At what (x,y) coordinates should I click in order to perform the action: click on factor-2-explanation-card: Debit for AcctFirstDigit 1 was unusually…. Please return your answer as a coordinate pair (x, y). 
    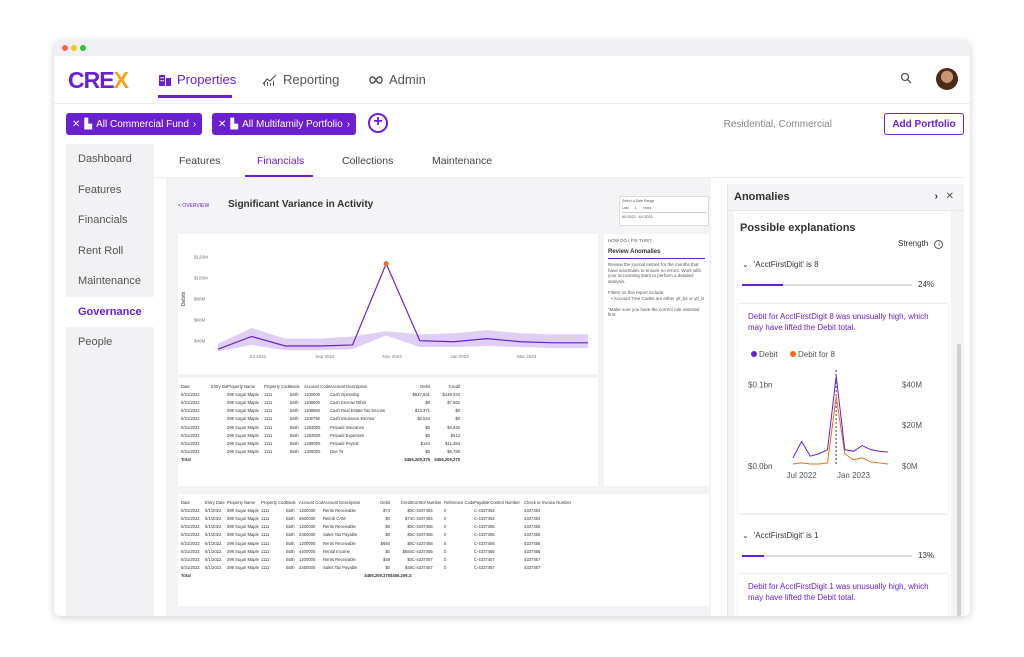
    Looking at the image, I should click on (843, 594).